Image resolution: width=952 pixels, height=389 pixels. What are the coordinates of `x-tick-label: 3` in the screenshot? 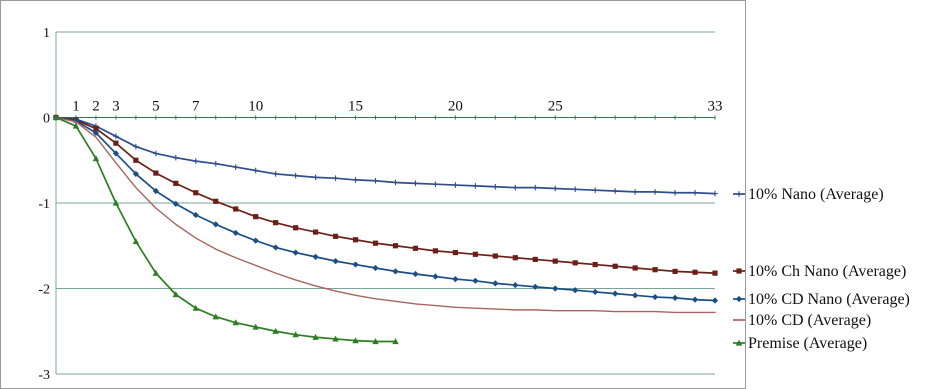 It's located at (116, 107).